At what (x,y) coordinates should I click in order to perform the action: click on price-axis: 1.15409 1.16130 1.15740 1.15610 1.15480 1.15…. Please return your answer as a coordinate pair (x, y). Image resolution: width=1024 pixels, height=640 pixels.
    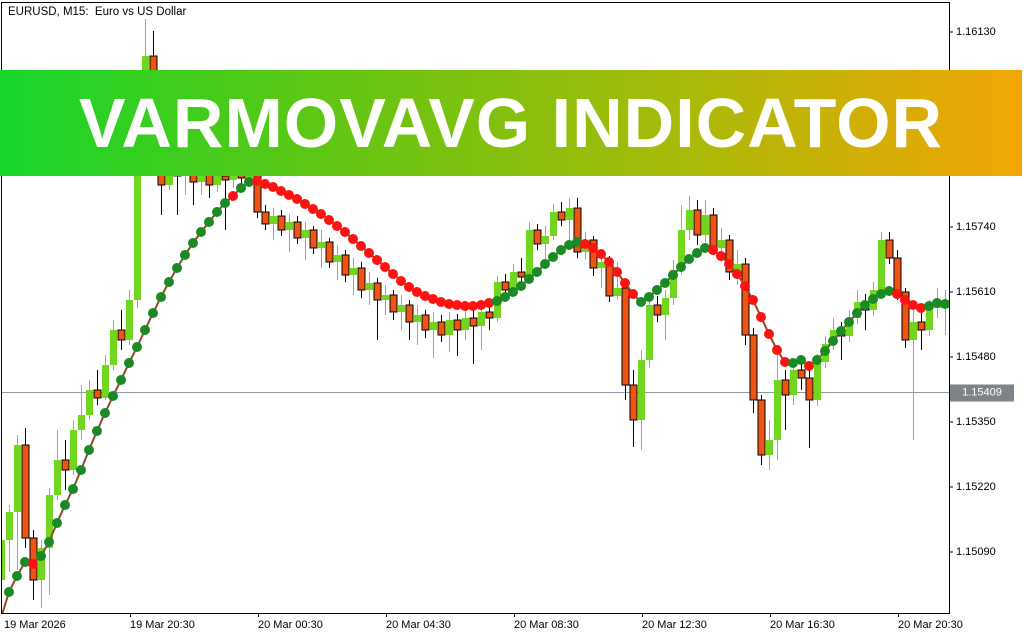
    Looking at the image, I should click on (987, 320).